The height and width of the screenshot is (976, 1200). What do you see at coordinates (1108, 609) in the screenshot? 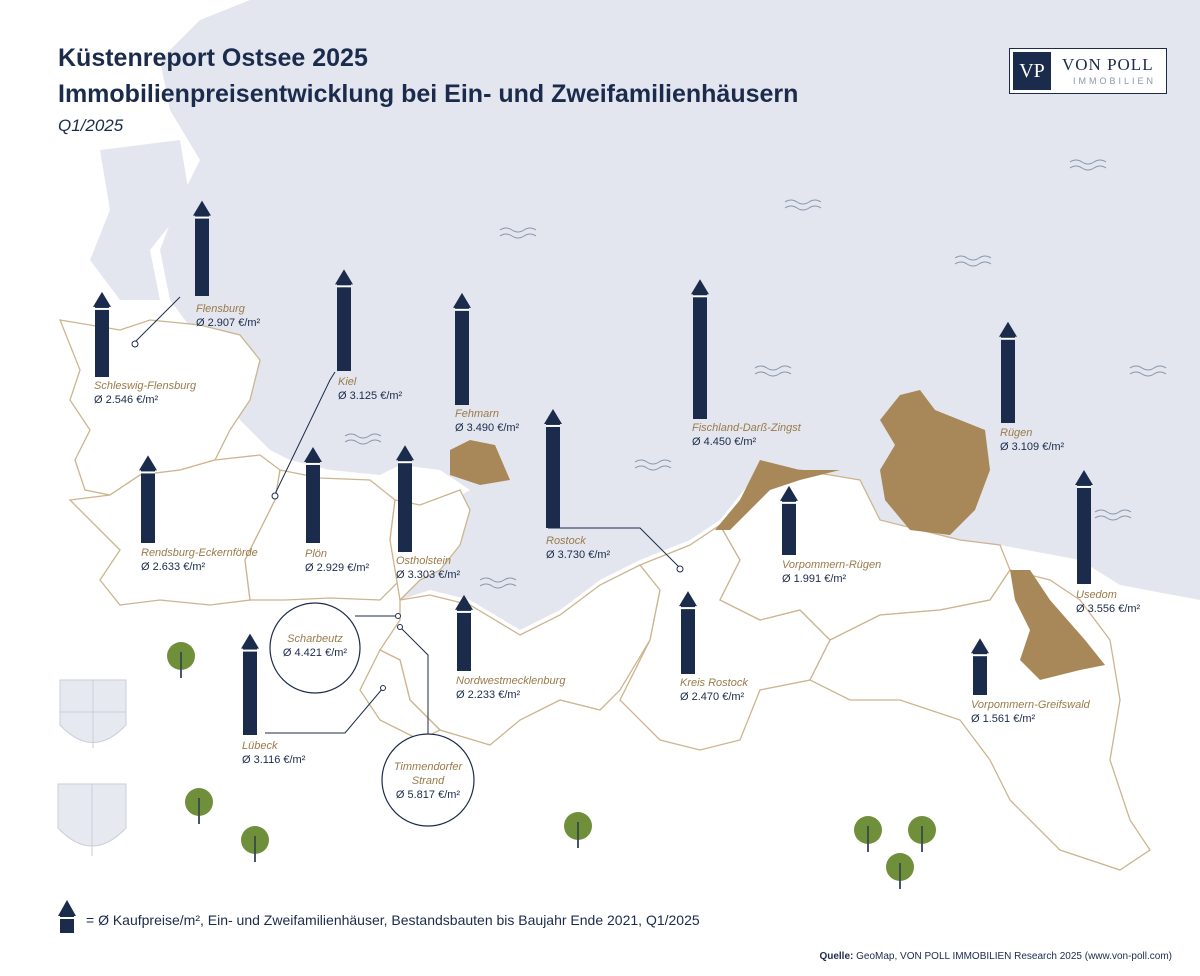
I see `region-price: Ø 3.556 €/m²` at bounding box center [1108, 609].